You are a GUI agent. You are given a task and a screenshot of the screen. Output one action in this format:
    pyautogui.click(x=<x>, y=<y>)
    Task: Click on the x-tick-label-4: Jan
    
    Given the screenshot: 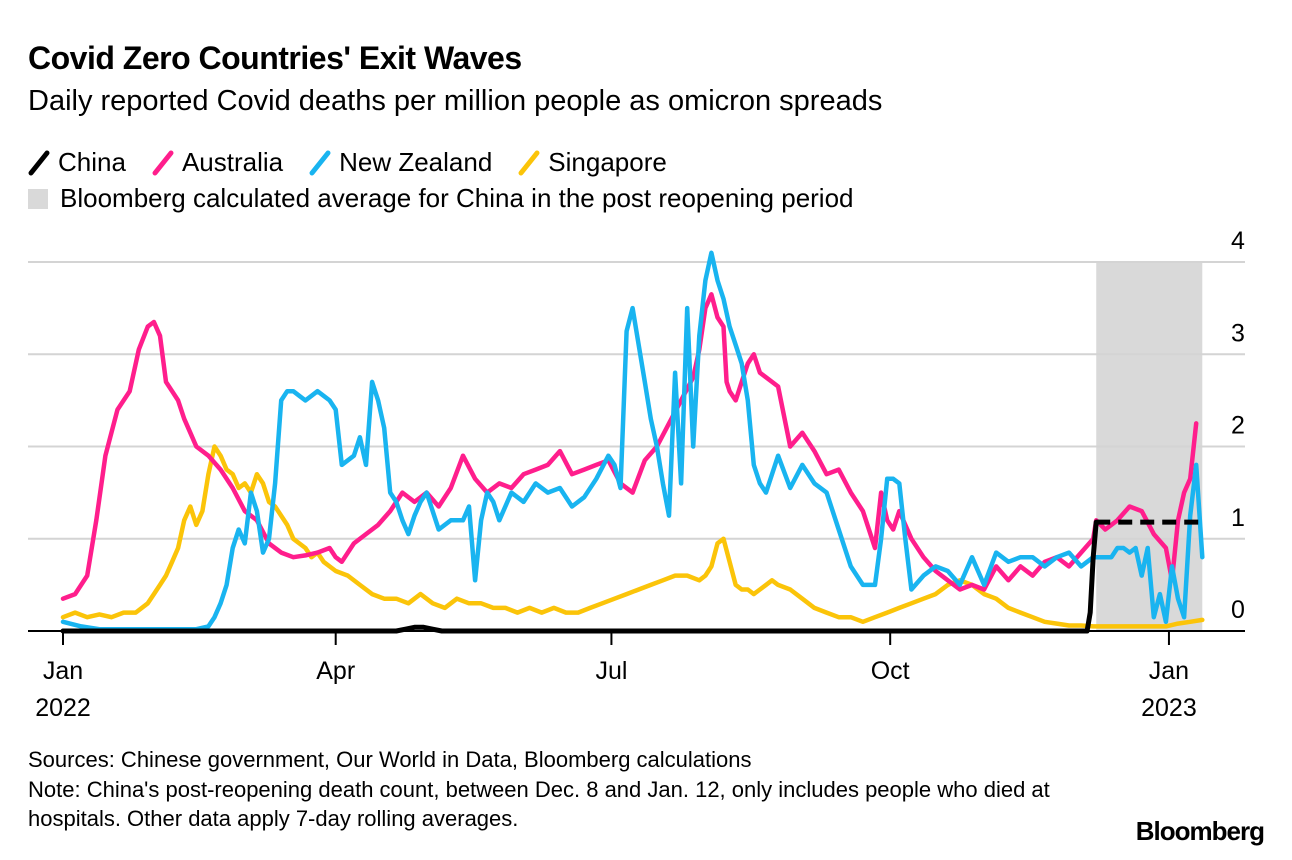 What is the action you would take?
    pyautogui.click(x=1169, y=671)
    